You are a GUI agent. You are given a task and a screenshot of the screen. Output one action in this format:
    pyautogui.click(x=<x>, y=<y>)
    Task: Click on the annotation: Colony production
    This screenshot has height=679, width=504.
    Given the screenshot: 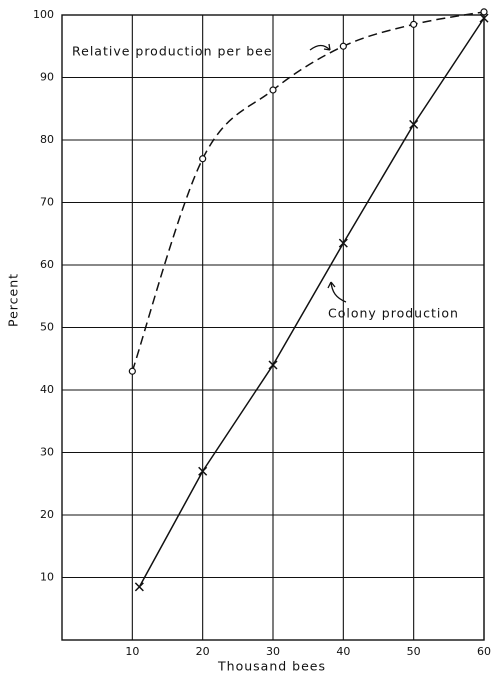 What is the action you would take?
    pyautogui.click(x=393, y=313)
    